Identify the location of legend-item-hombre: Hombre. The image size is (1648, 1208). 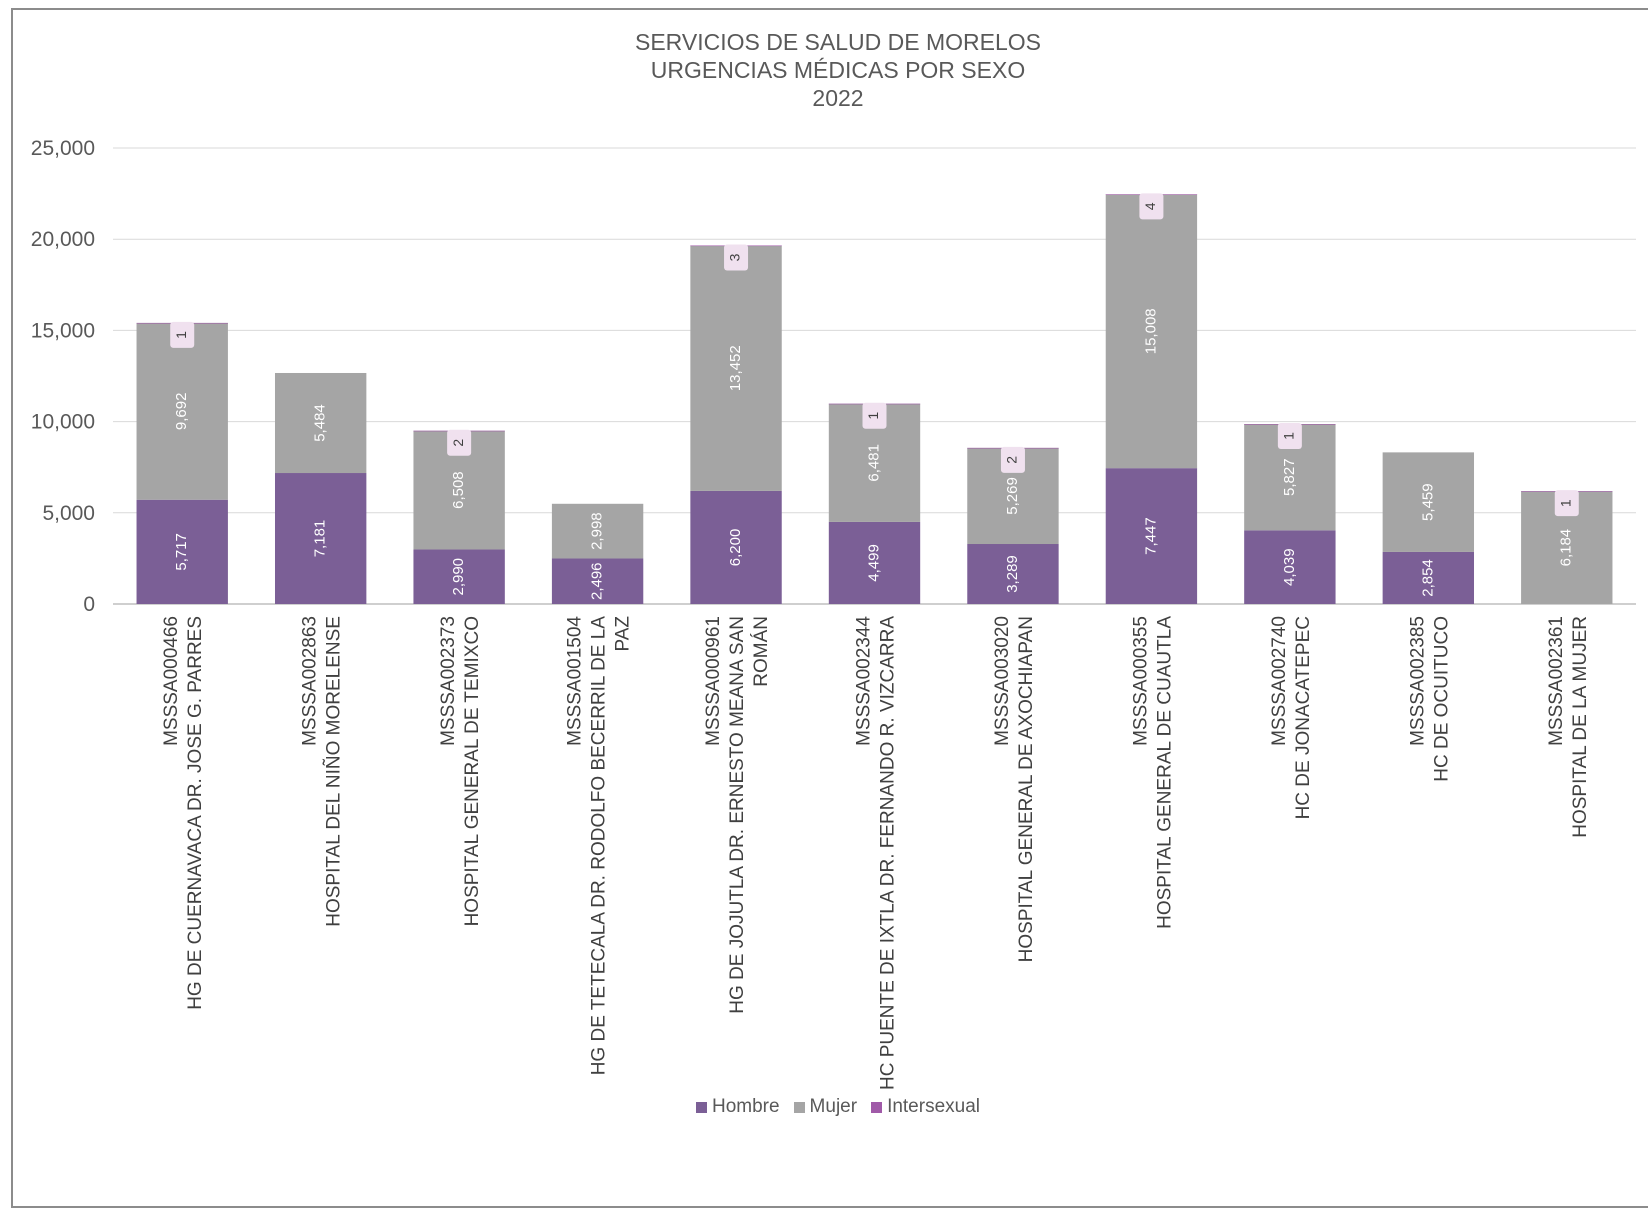
(737, 1107).